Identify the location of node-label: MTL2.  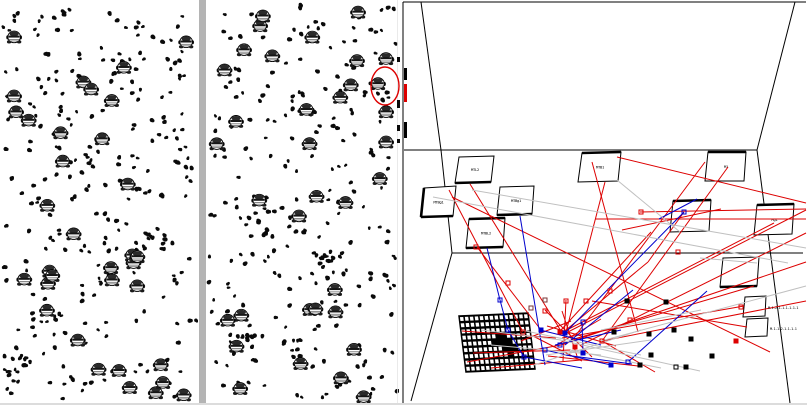
(475, 169).